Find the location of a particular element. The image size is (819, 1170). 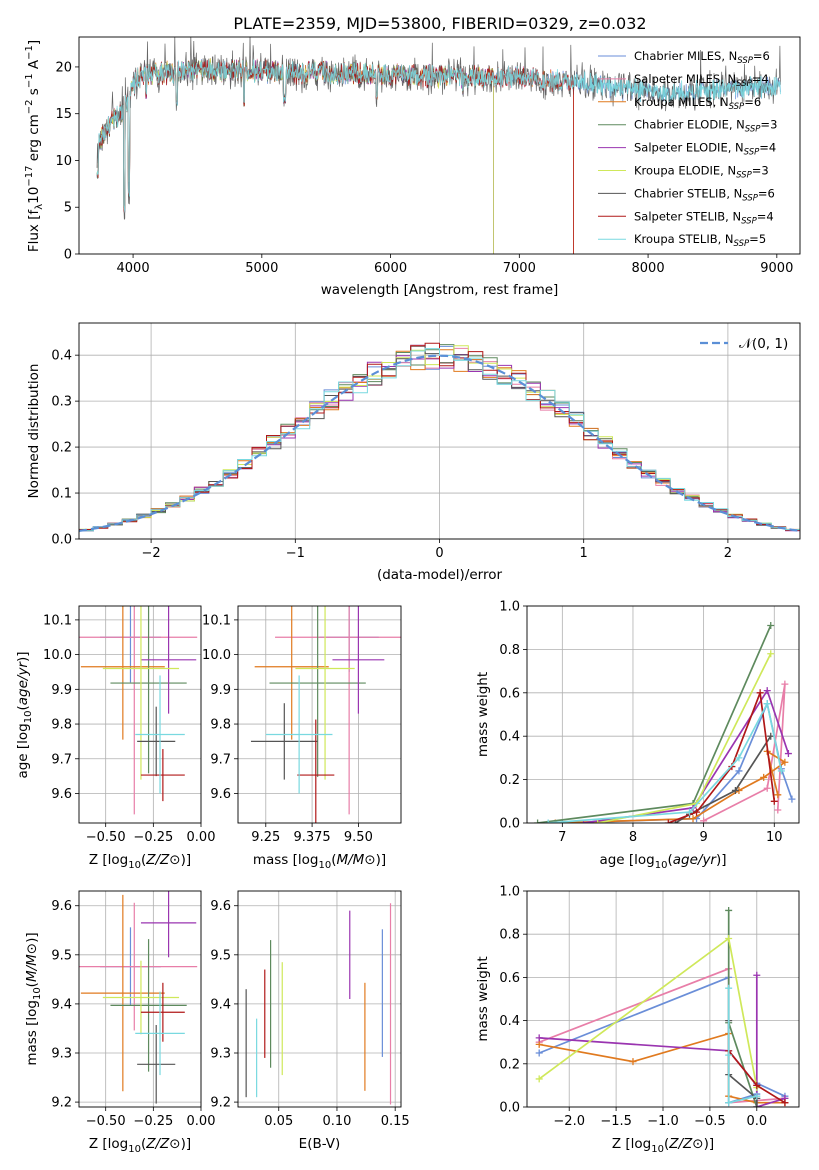

x-tick-label: 9 is located at coordinates (703, 837).